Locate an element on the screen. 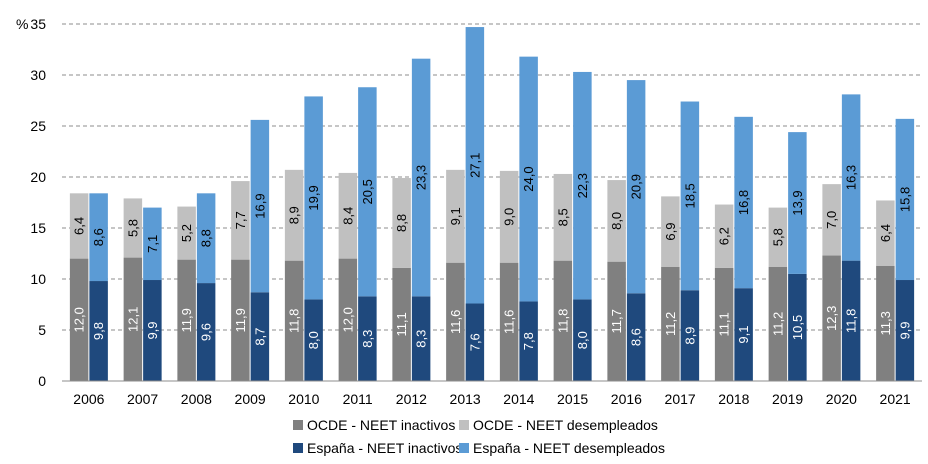 Image resolution: width=928 pixels, height=464 pixels. data-label: 11,3 is located at coordinates (885, 323).